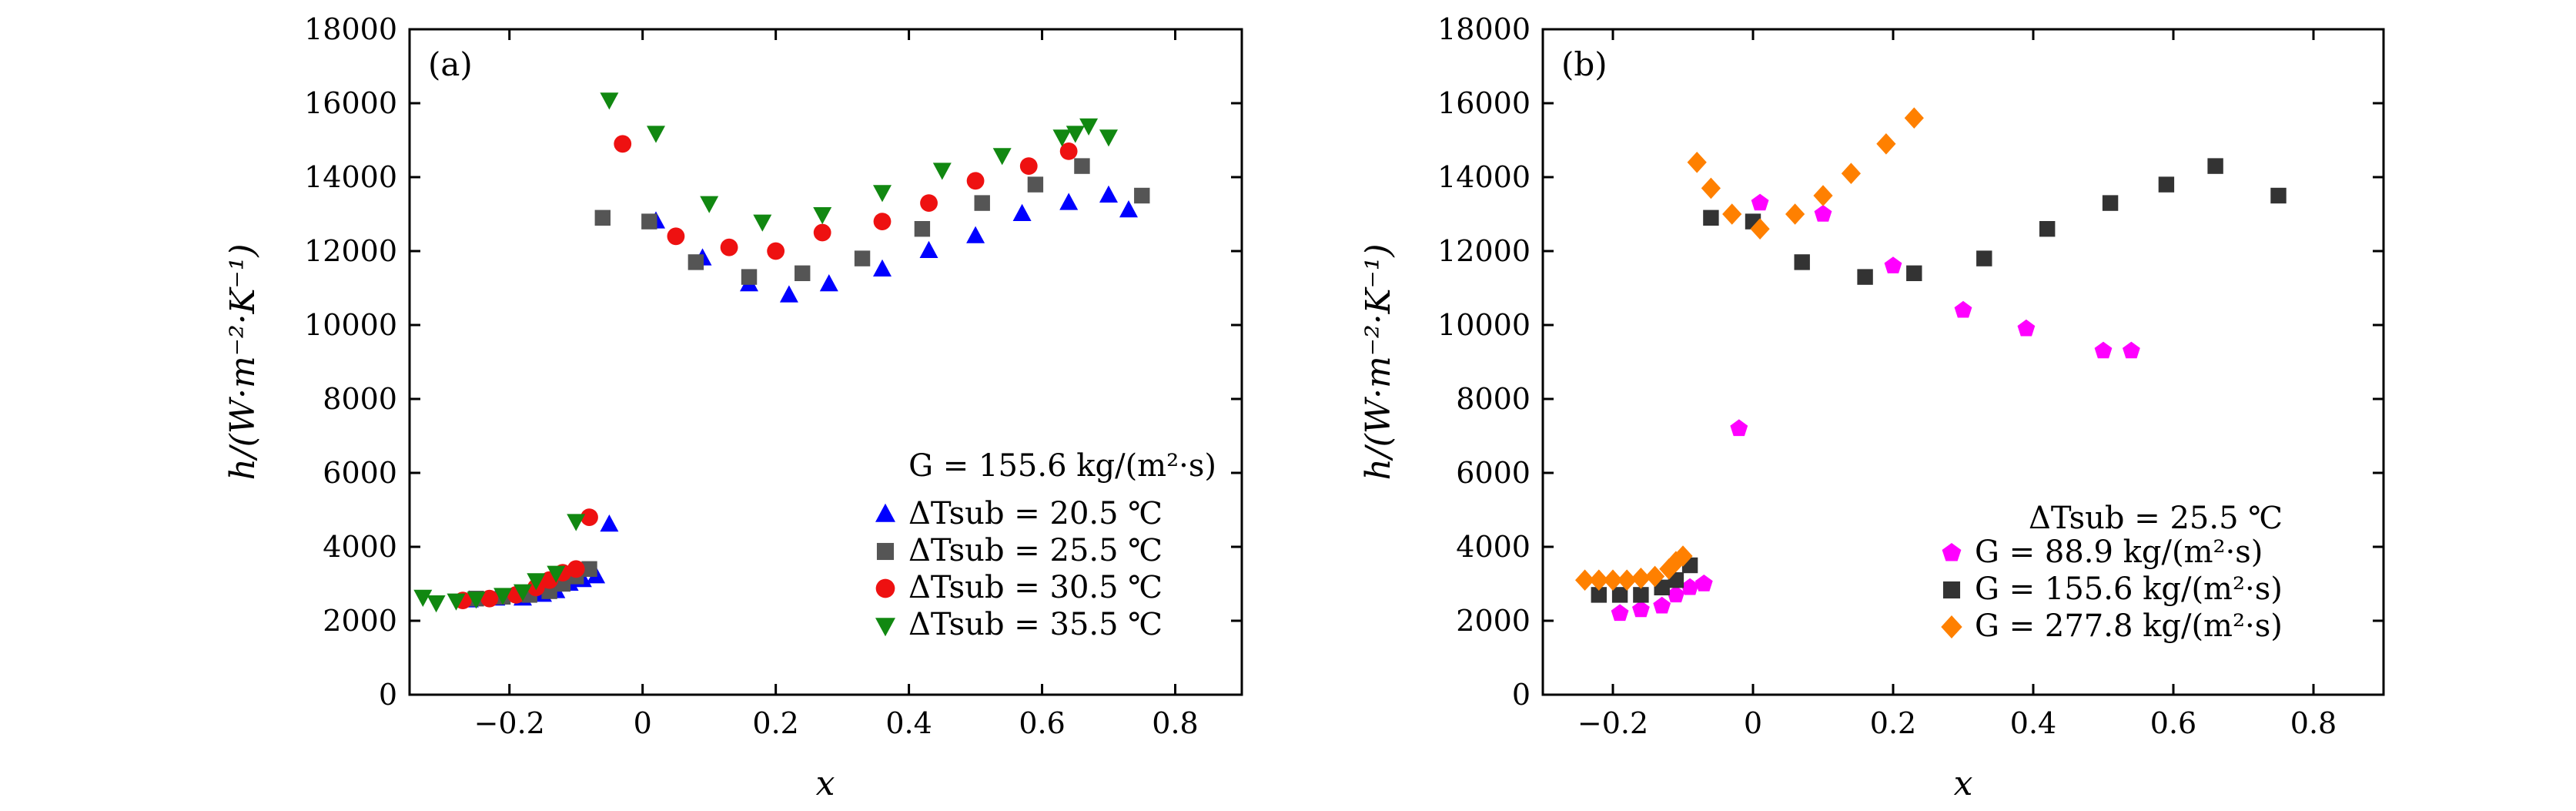 Image resolution: width=2576 pixels, height=811 pixels. What do you see at coordinates (388, 695) in the screenshot?
I see `y-tick-label: 0` at bounding box center [388, 695].